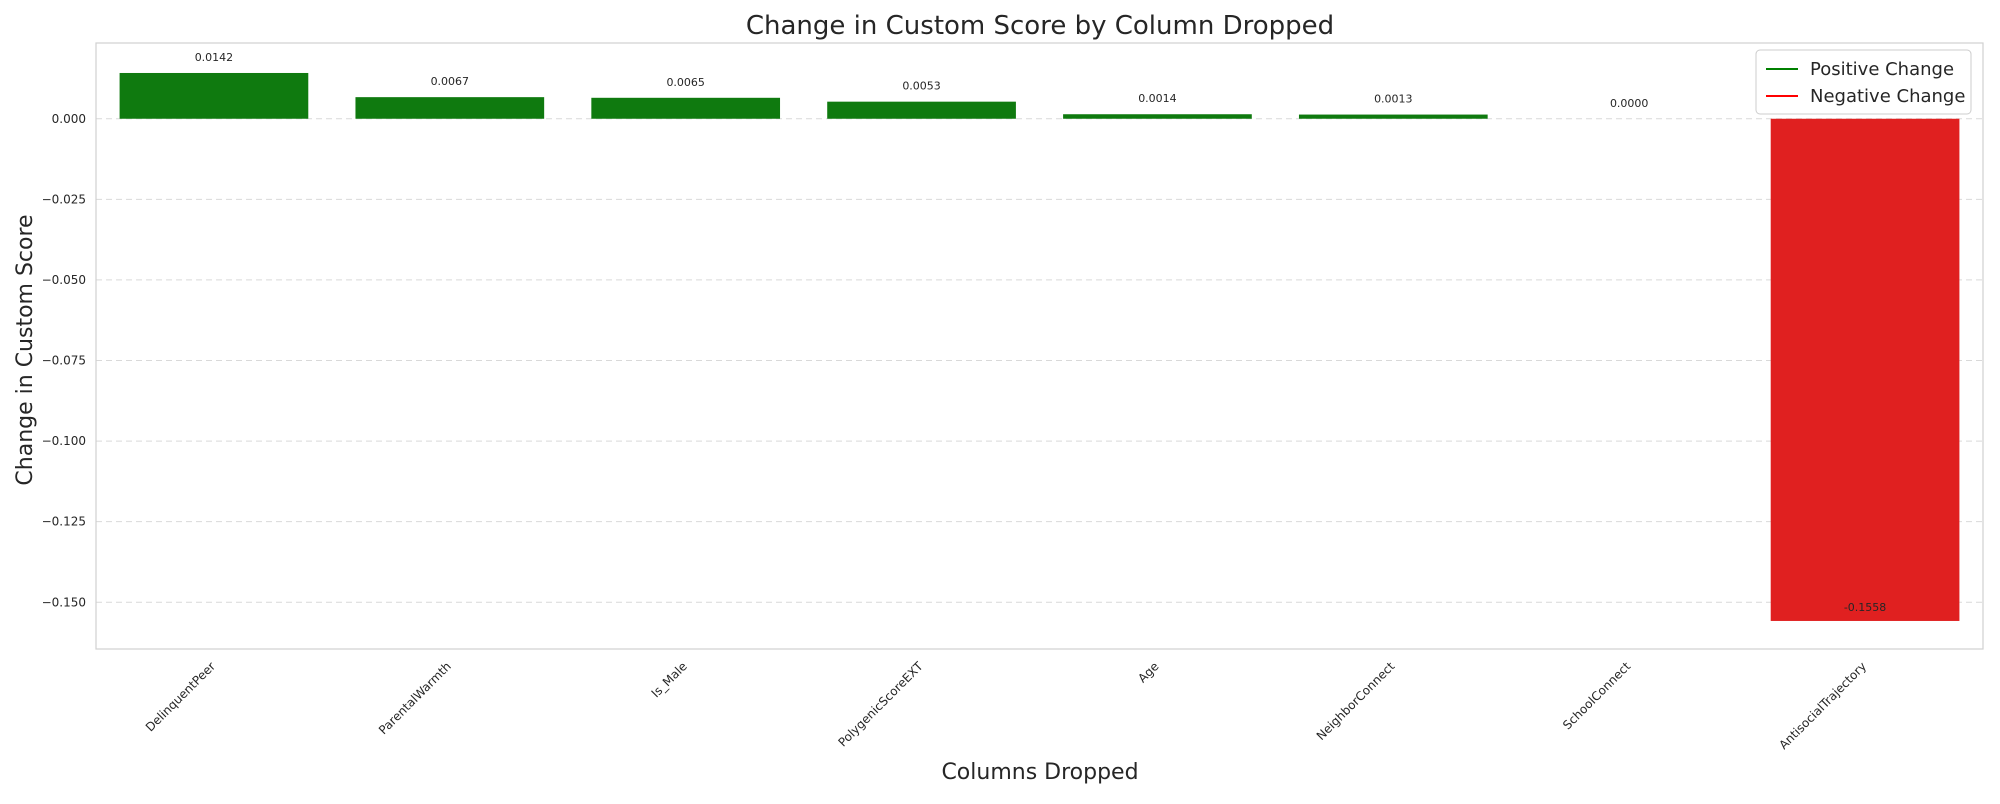  What do you see at coordinates (1865, 607) in the screenshot?
I see `data-label: -0.1558` at bounding box center [1865, 607].